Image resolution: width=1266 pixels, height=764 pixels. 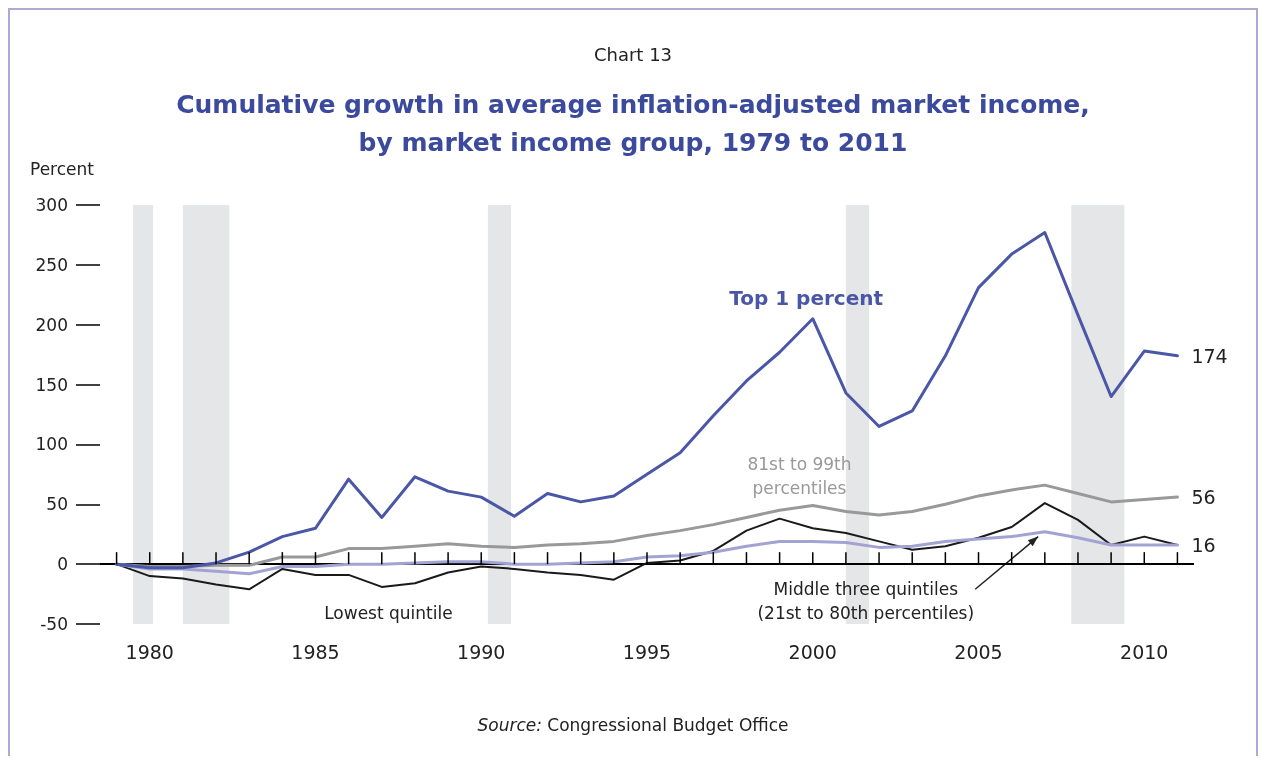 I want to click on y-tick-label: -50, so click(x=54, y=624).